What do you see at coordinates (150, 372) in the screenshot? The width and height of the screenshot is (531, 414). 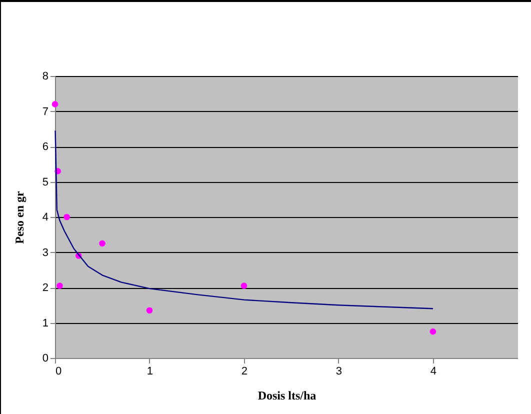 I see `x-tick-label: 1` at bounding box center [150, 372].